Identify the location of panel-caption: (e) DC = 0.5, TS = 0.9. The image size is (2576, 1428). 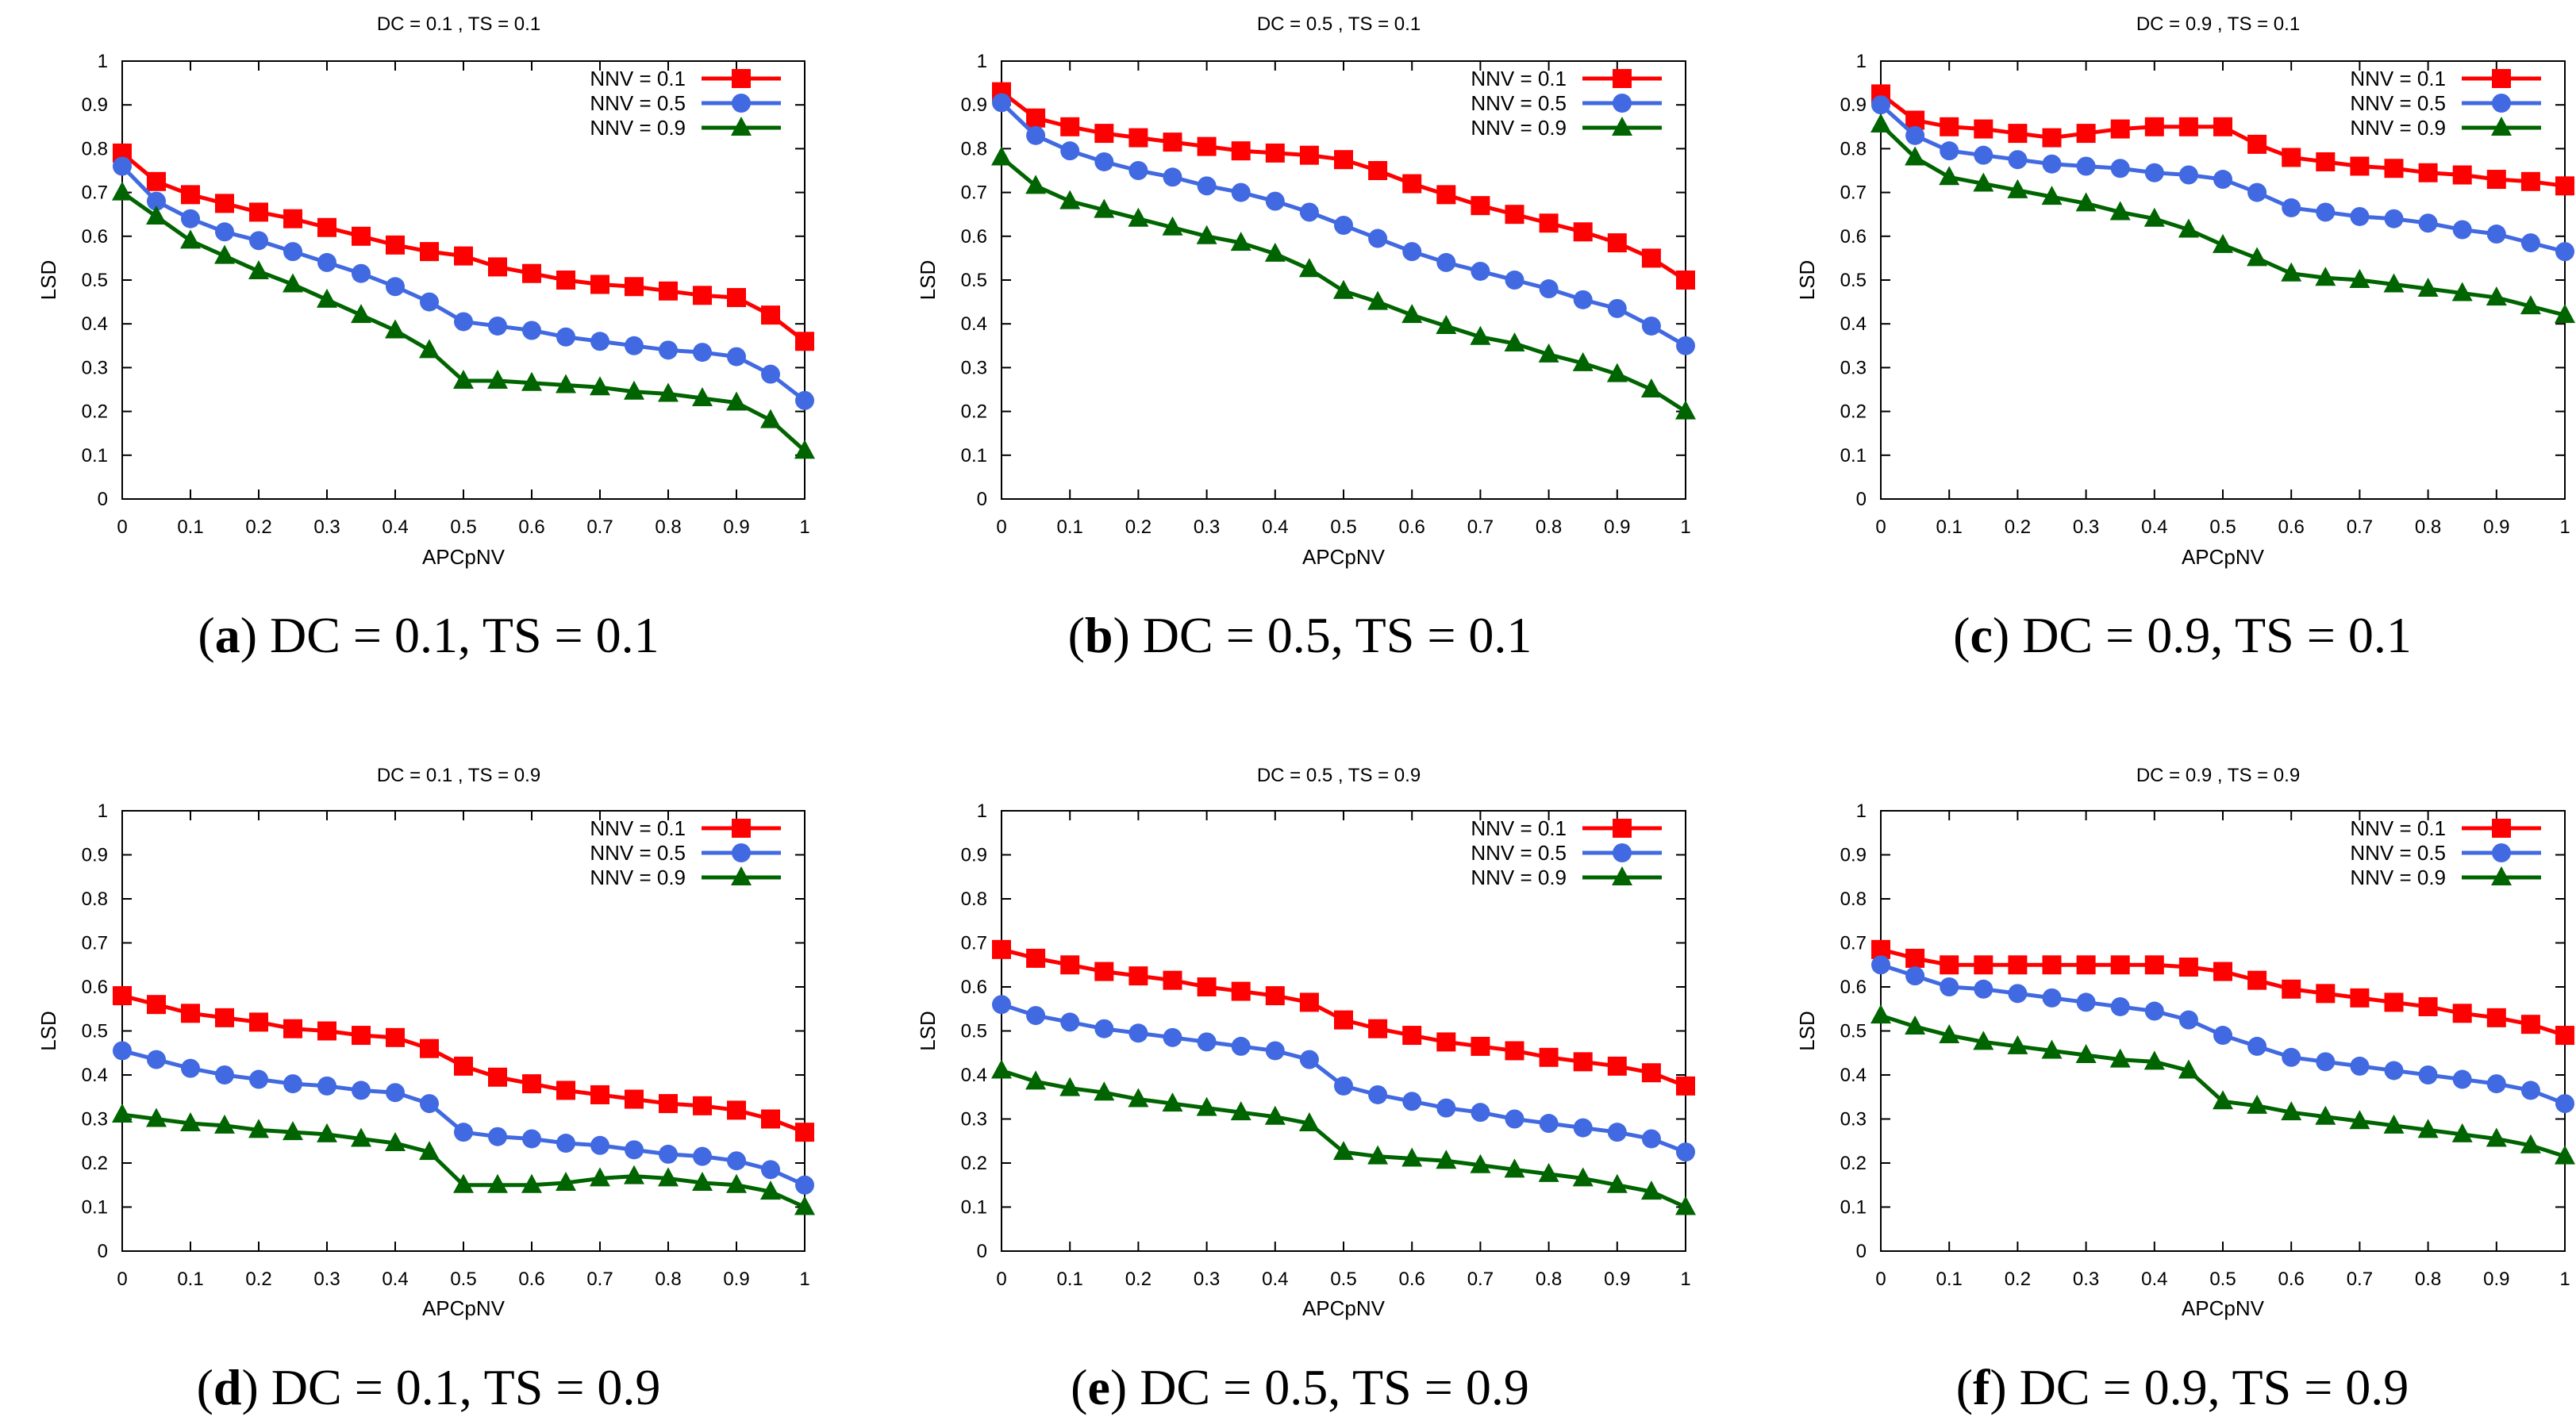
(1300, 1387).